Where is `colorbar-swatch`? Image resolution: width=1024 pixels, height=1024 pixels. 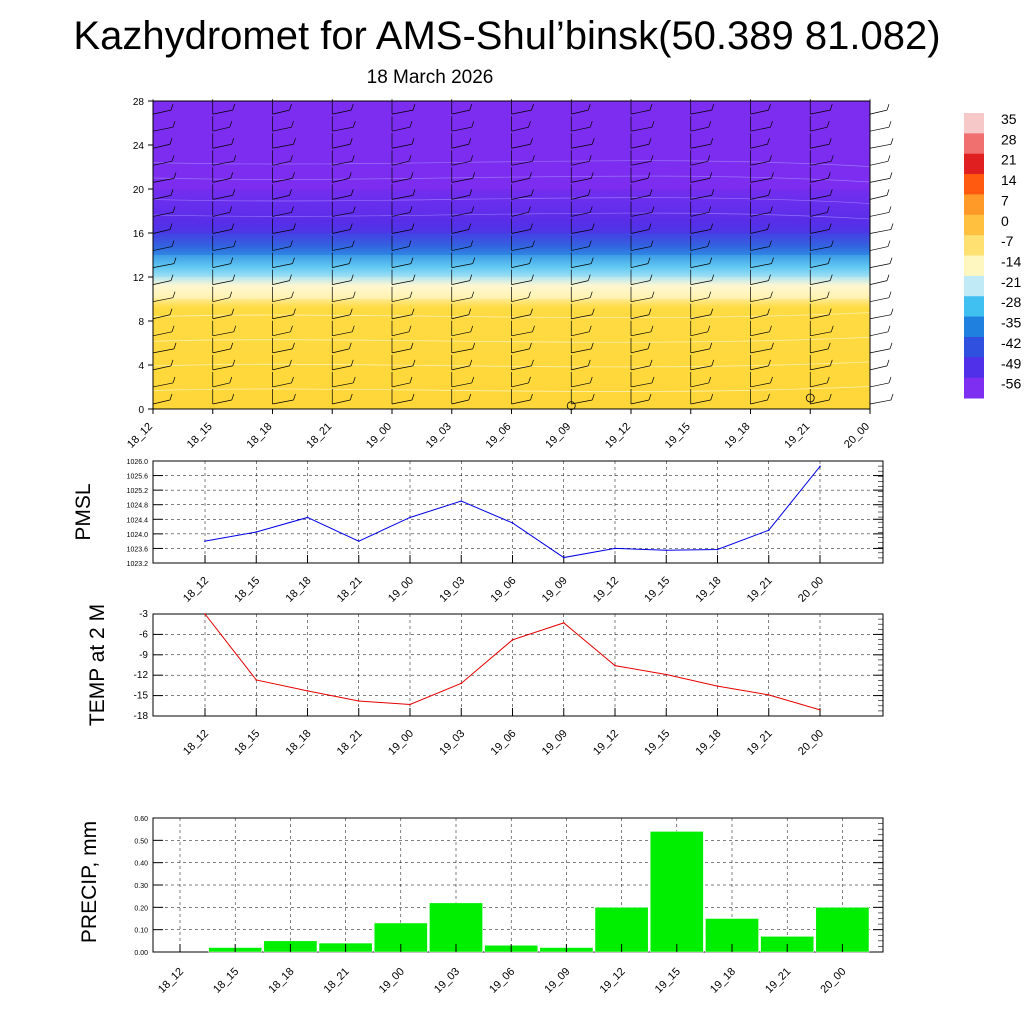
colorbar-swatch is located at coordinates (974, 184).